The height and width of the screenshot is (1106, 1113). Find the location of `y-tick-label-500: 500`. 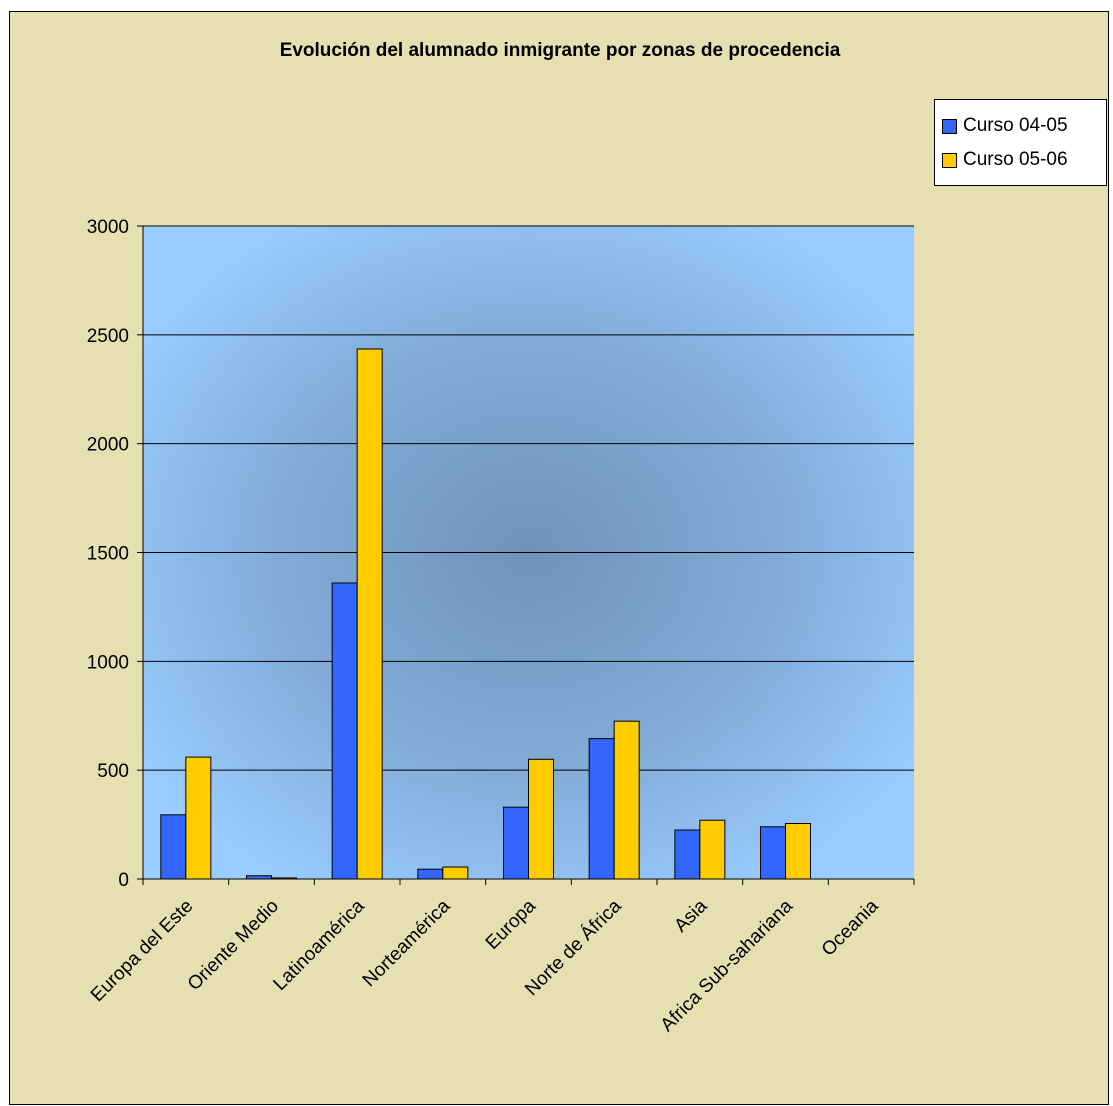

y-tick-label-500: 500 is located at coordinates (113, 771).